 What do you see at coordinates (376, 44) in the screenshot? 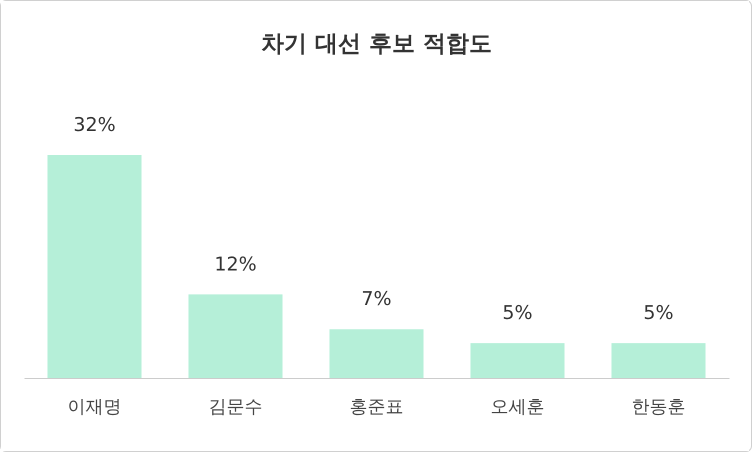
I see `chart-title: 차기 대선 후보 적합도` at bounding box center [376, 44].